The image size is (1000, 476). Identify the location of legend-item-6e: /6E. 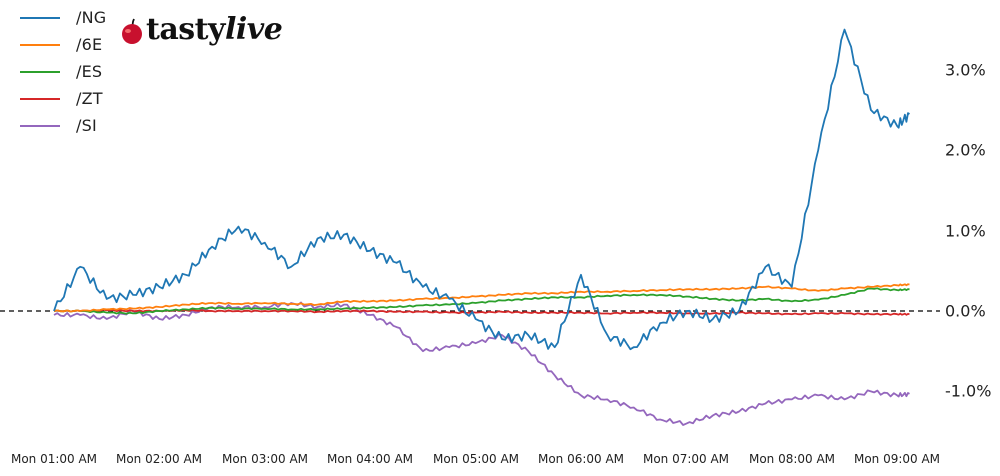
(63, 44).